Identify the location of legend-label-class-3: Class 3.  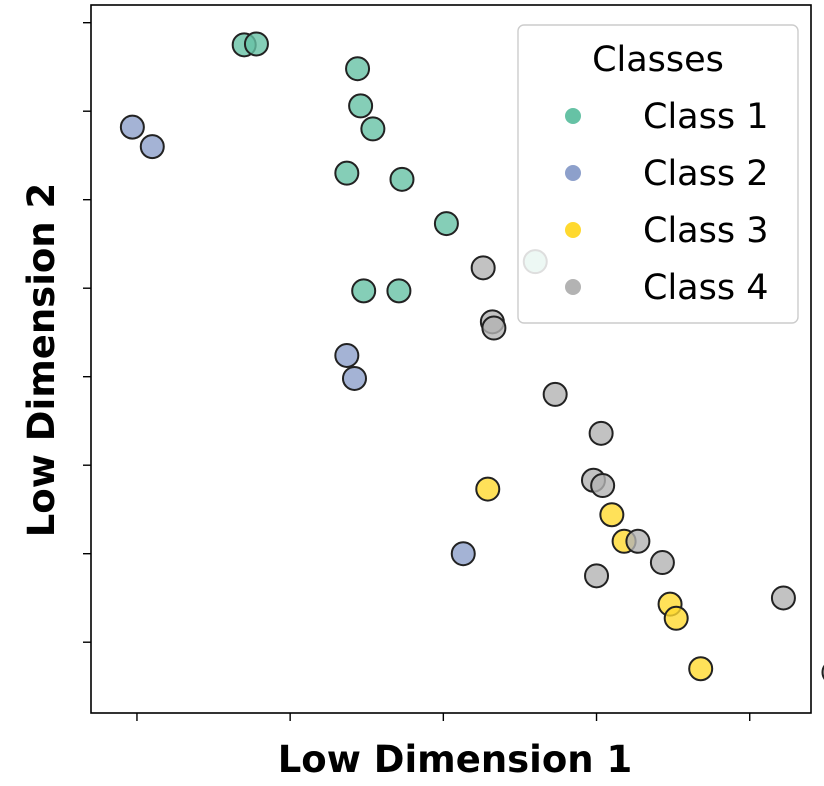
(705, 231).